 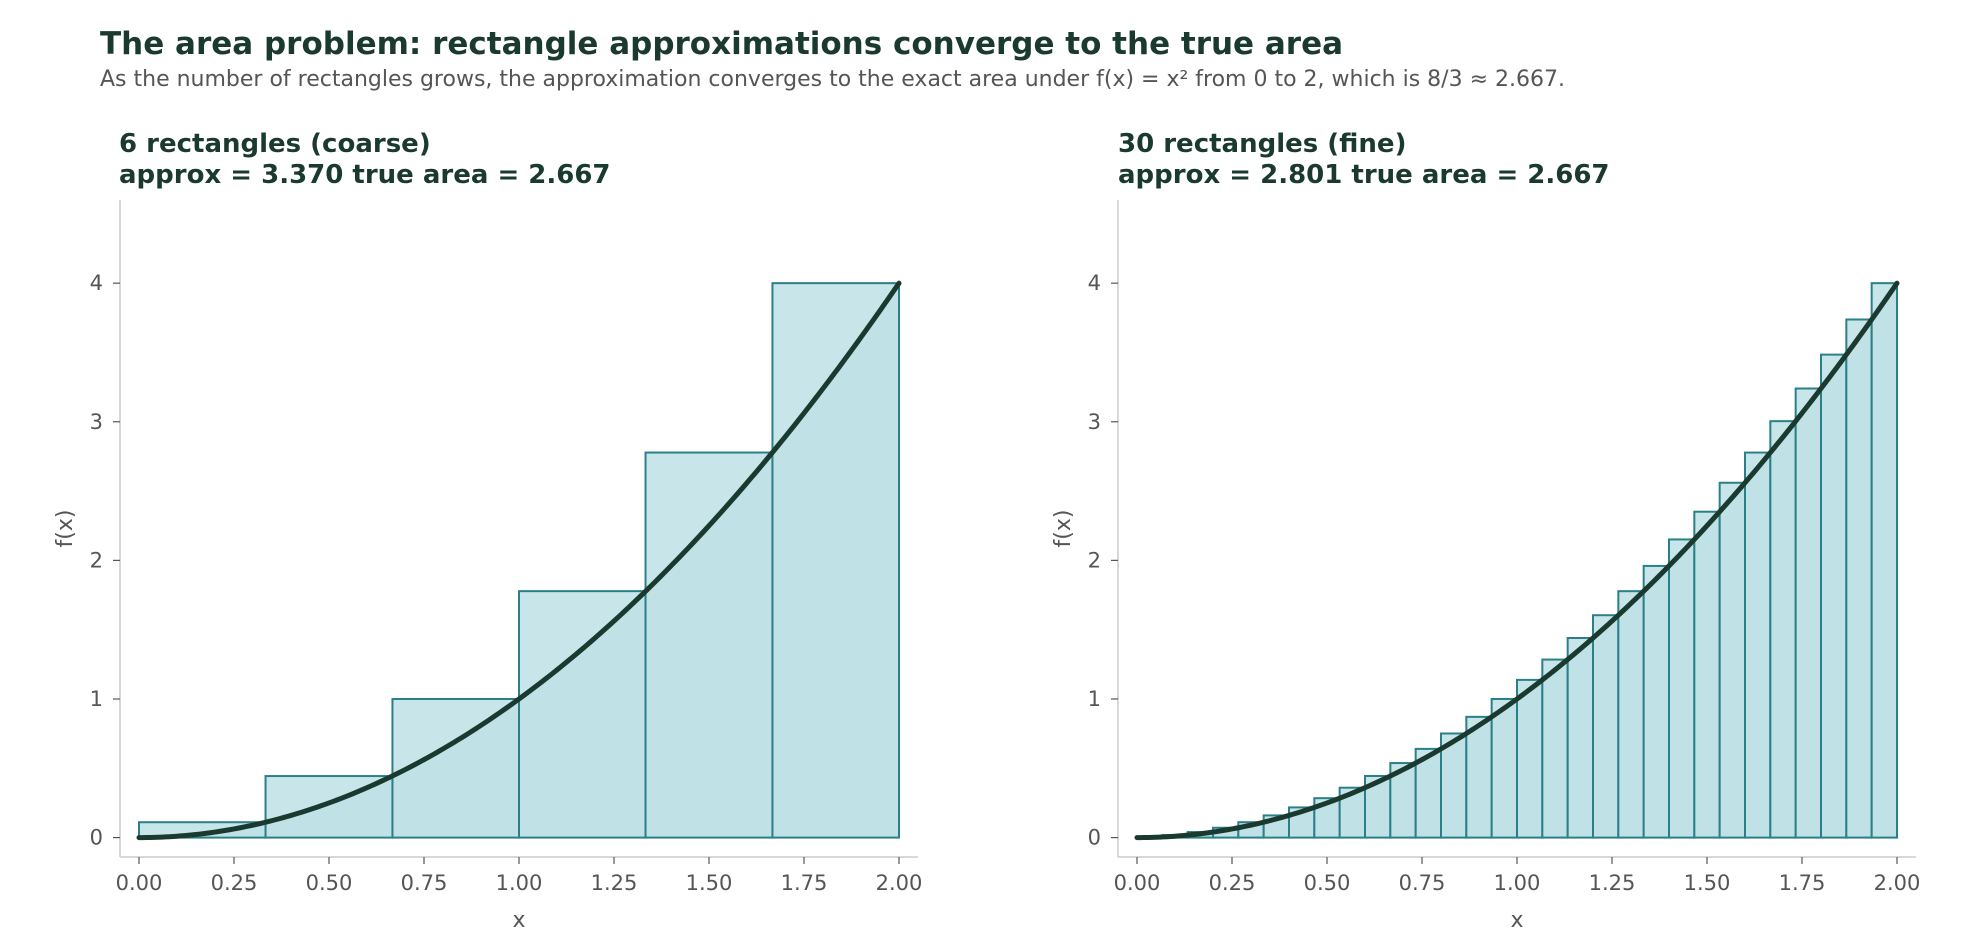 What do you see at coordinates (275, 144) in the screenshot?
I see `panel-title: 6 rectangles (coarse)` at bounding box center [275, 144].